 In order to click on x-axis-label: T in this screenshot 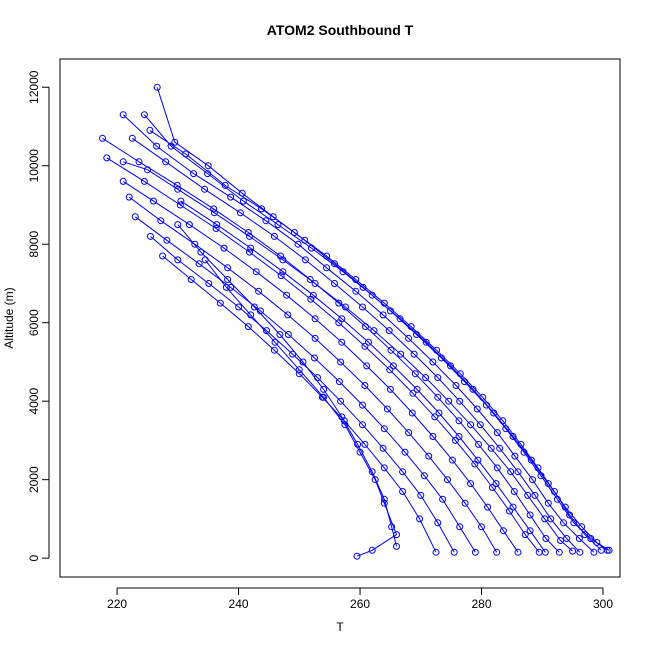, I will do `click(340, 627)`.